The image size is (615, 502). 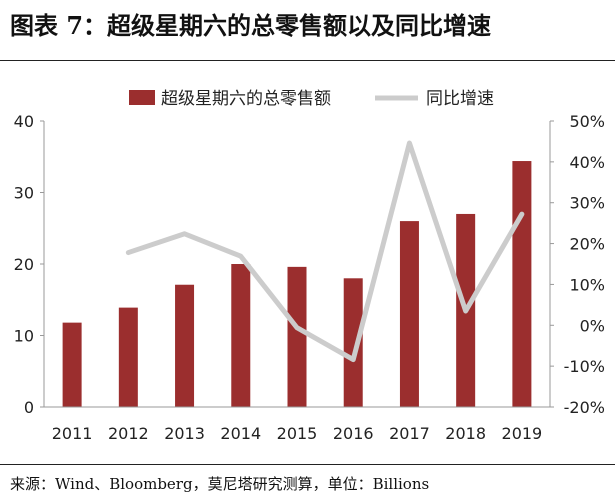 I want to click on x-tick-label: 2019, so click(x=522, y=433).